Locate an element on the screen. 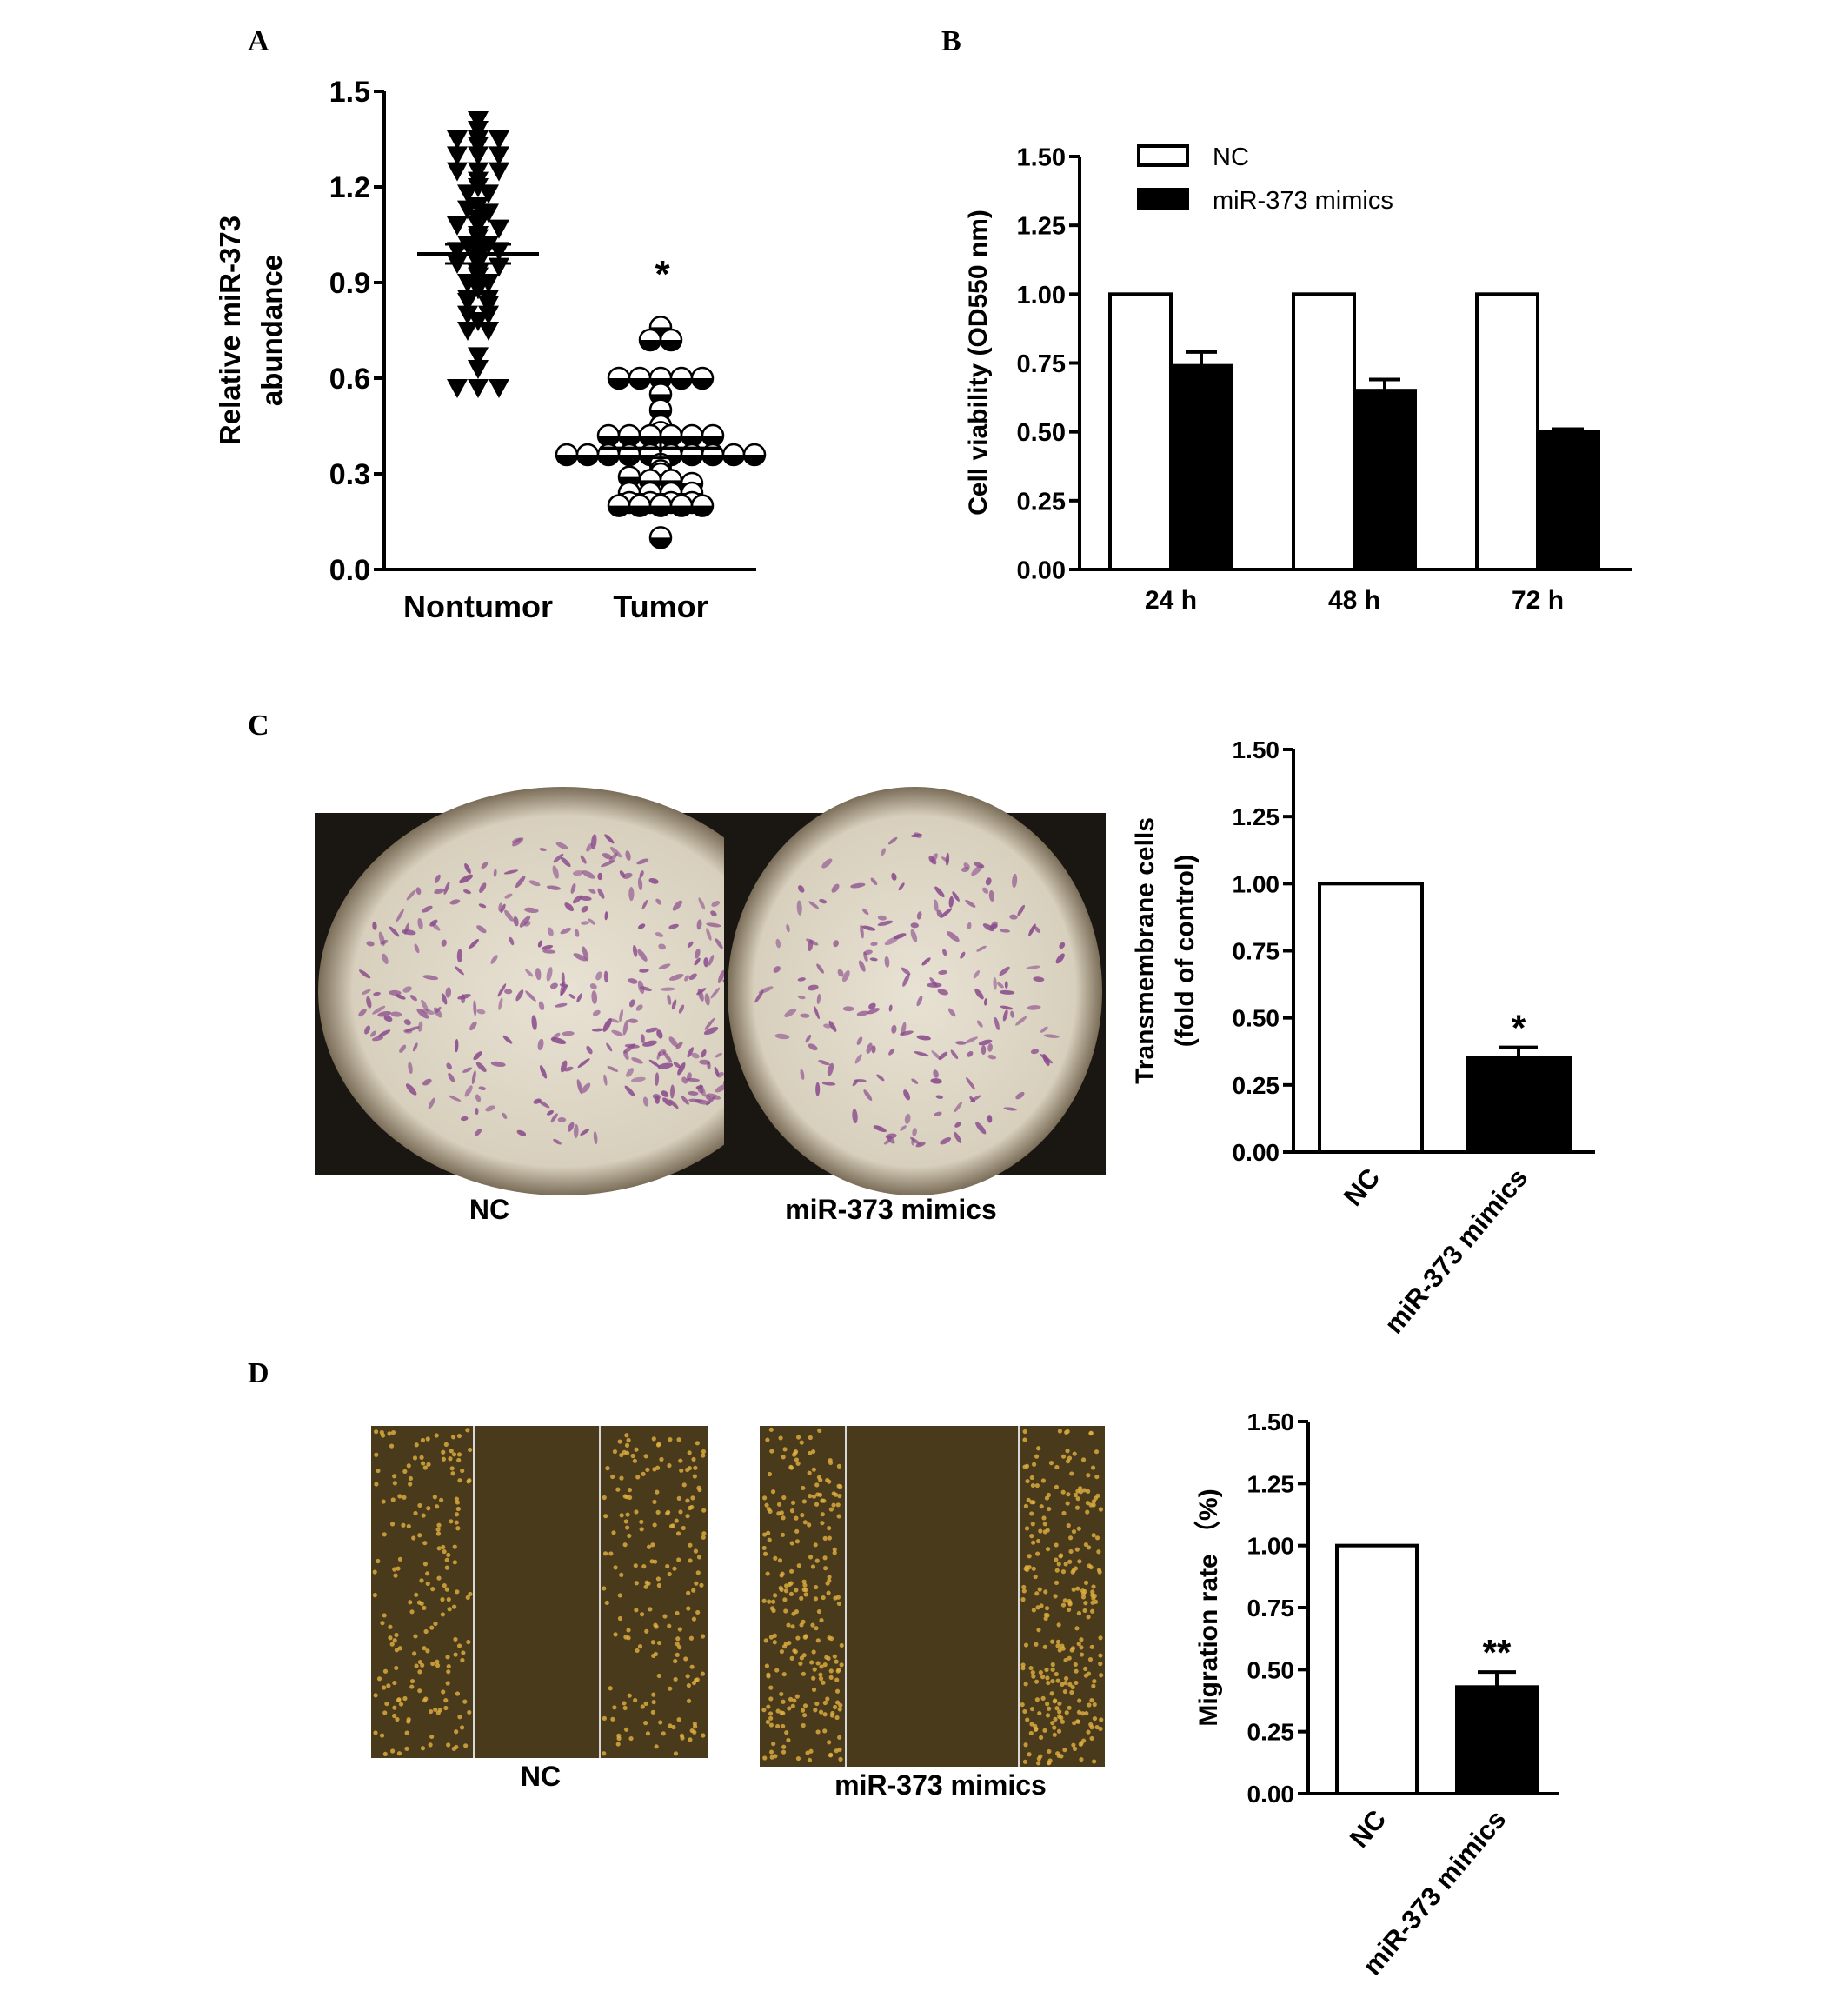 This screenshot has width=1848, height=1998. chart-a-point-half is located at coordinates (671, 345).